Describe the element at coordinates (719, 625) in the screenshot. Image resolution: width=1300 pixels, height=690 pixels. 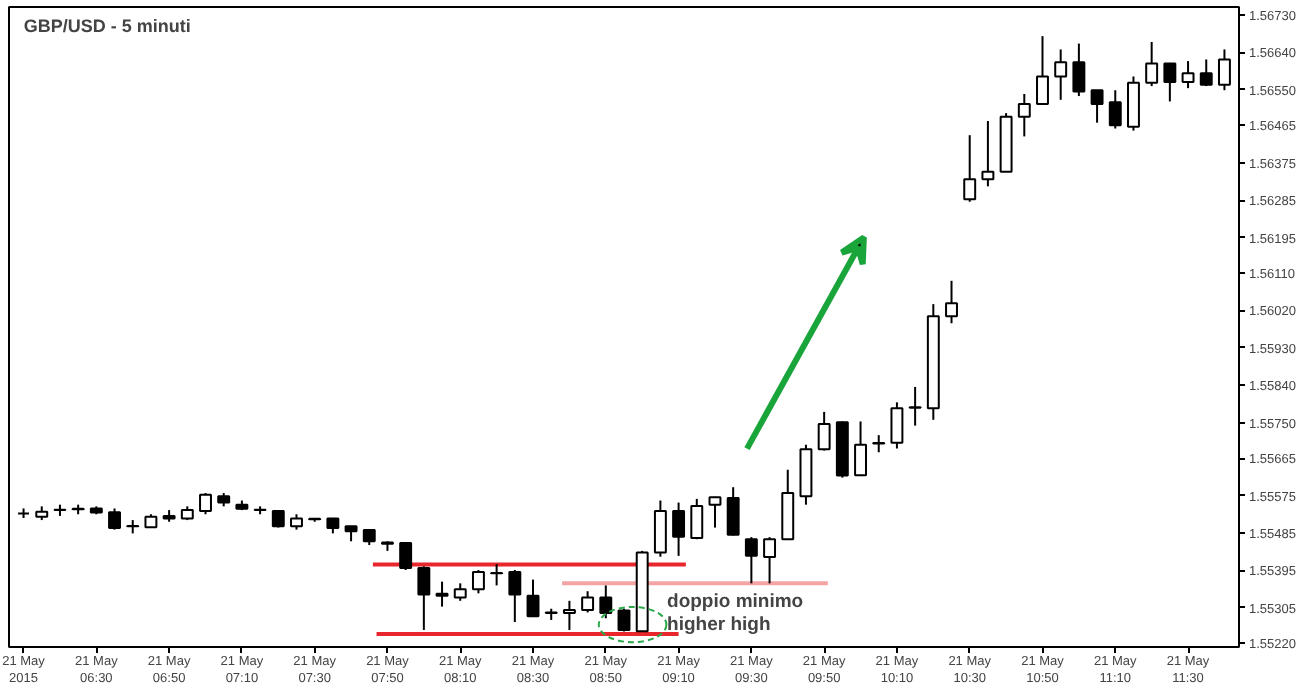
I see `annotation: higher high` at that location.